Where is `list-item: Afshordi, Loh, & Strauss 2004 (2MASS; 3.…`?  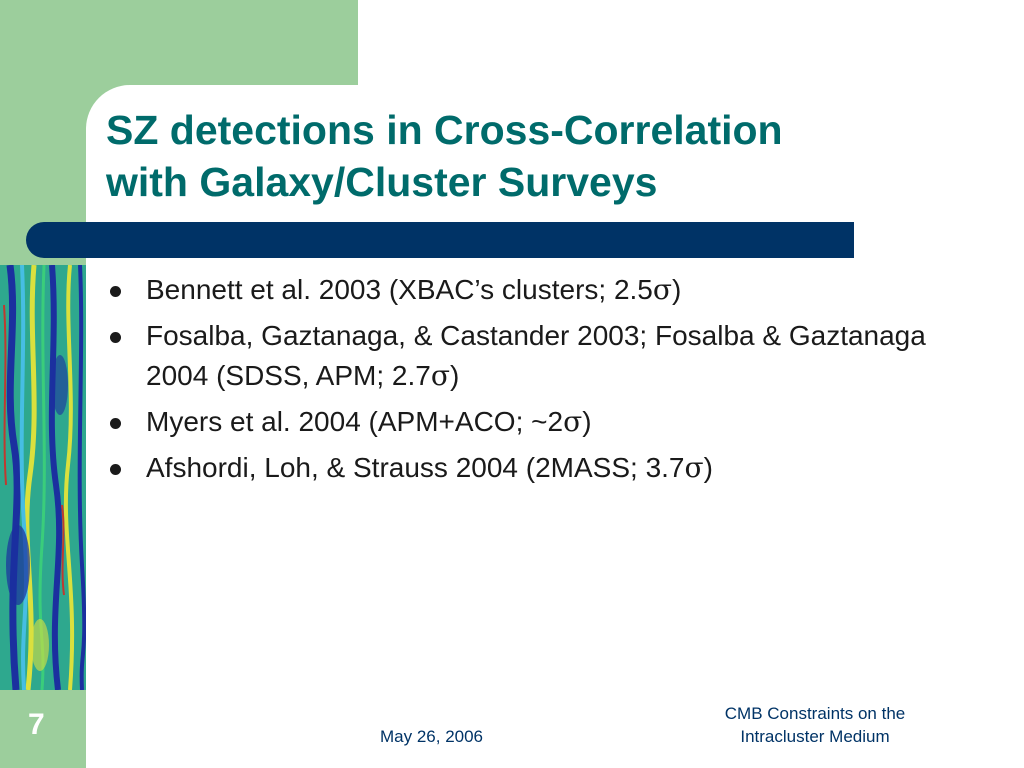
list-item: Afshordi, Loh, & Strauss 2004 (2MASS; 3.… is located at coordinates (536, 468).